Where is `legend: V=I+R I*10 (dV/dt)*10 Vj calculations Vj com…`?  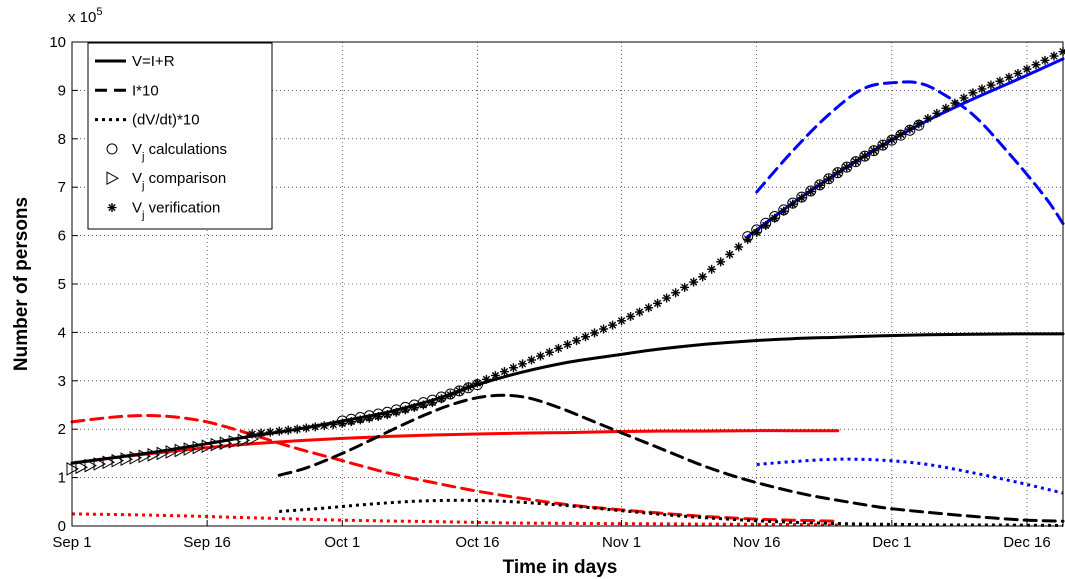
legend: V=I+R I*10 (dV/dt)*10 Vj calculations Vj com… is located at coordinates (180, 136).